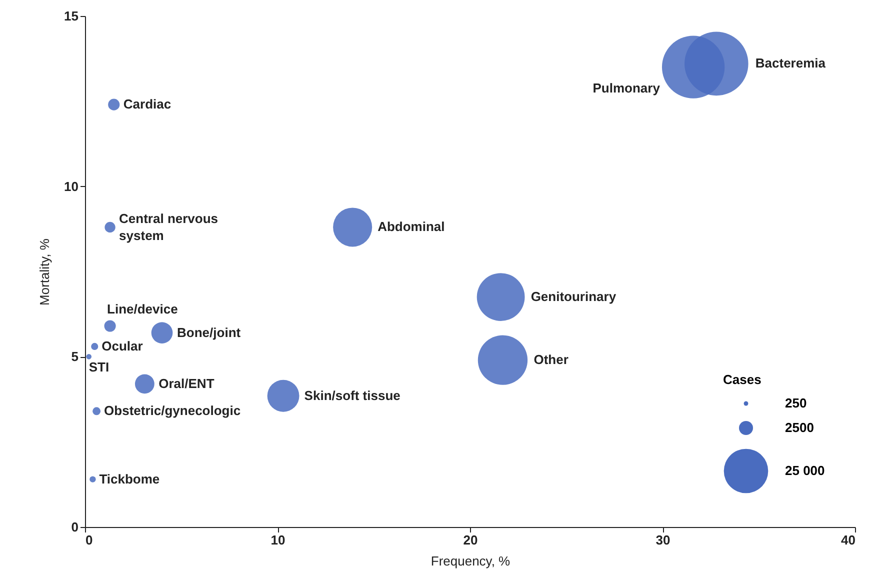 This screenshot has height=581, width=871. I want to click on annotation: Obstetric/gynecologic, so click(172, 410).